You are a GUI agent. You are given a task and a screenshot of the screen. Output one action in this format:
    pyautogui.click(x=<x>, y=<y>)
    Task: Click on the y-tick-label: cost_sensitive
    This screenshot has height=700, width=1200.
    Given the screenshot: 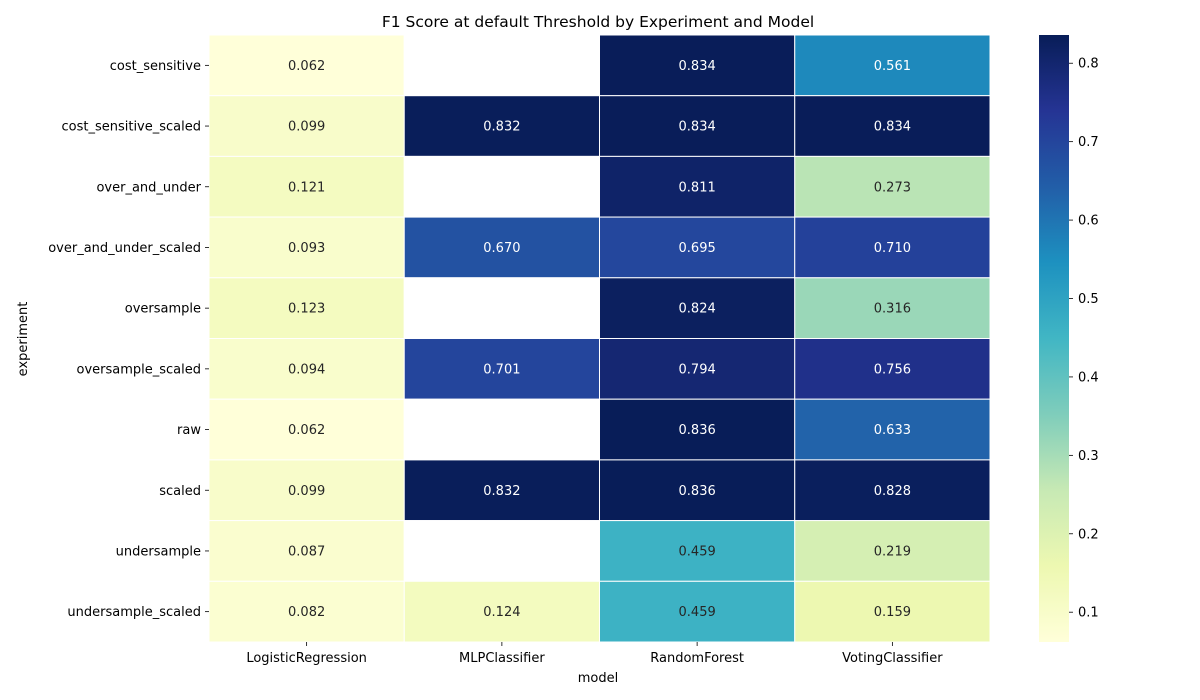 What is the action you would take?
    pyautogui.click(x=155, y=66)
    